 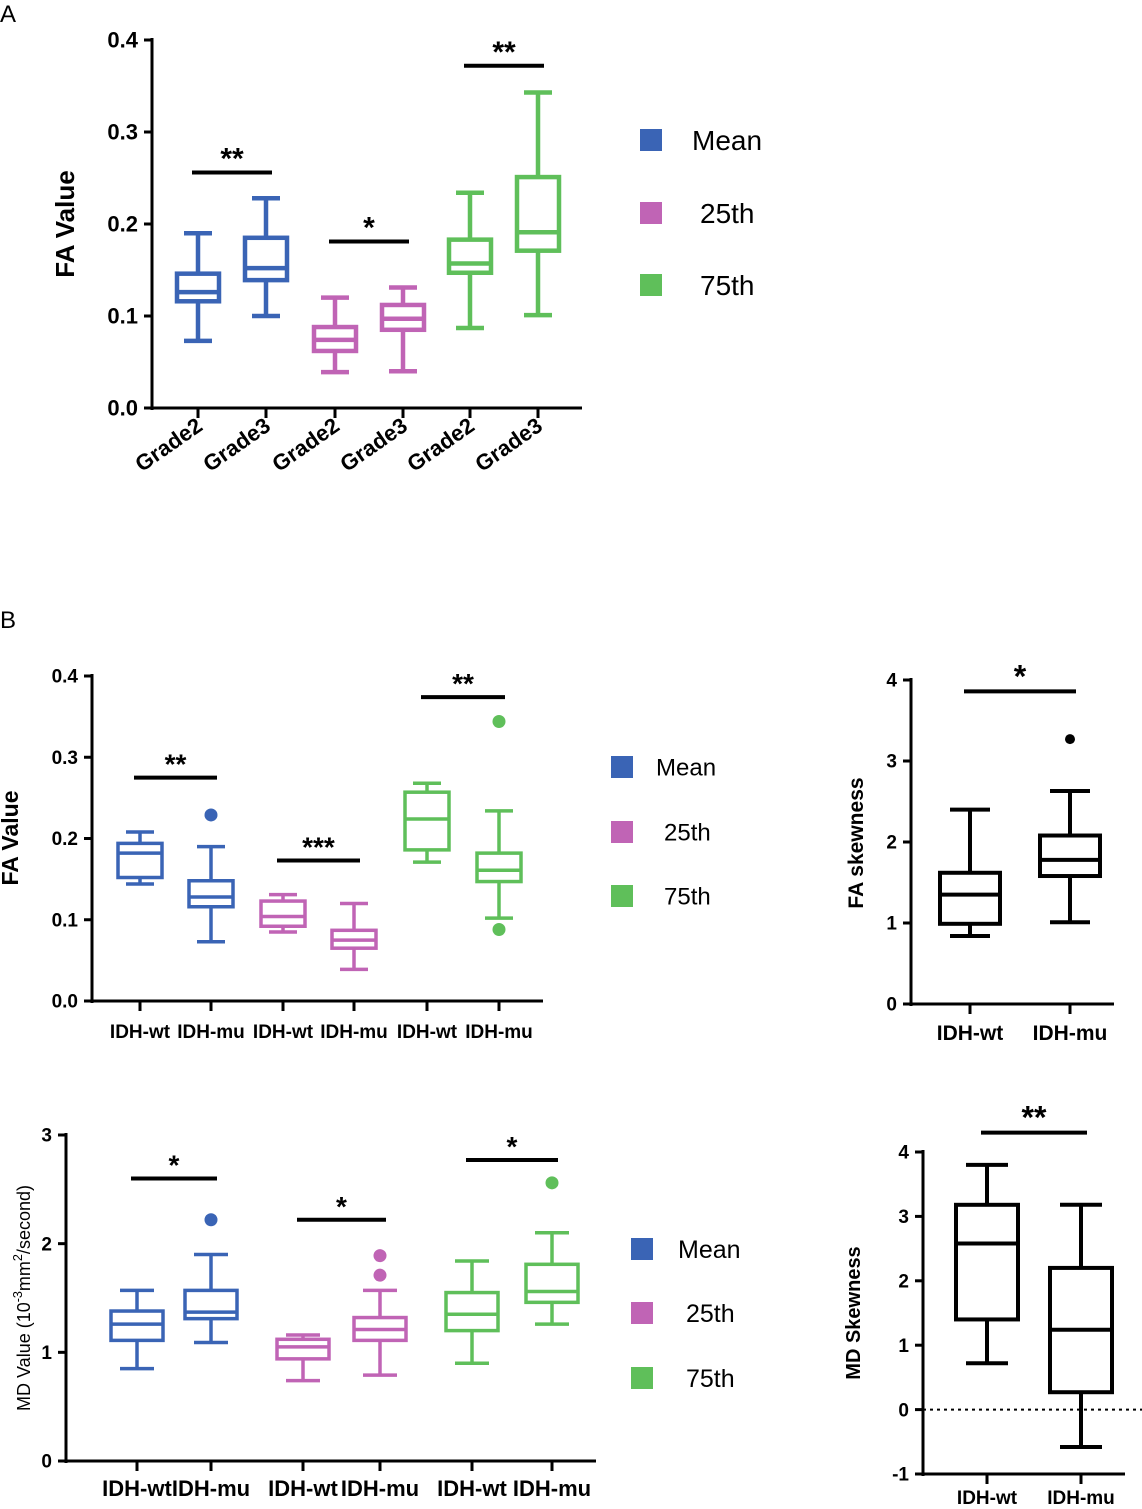 What do you see at coordinates (24, 1356) in the screenshot?
I see `y-axis-label-part: MD Value (10` at bounding box center [24, 1356].